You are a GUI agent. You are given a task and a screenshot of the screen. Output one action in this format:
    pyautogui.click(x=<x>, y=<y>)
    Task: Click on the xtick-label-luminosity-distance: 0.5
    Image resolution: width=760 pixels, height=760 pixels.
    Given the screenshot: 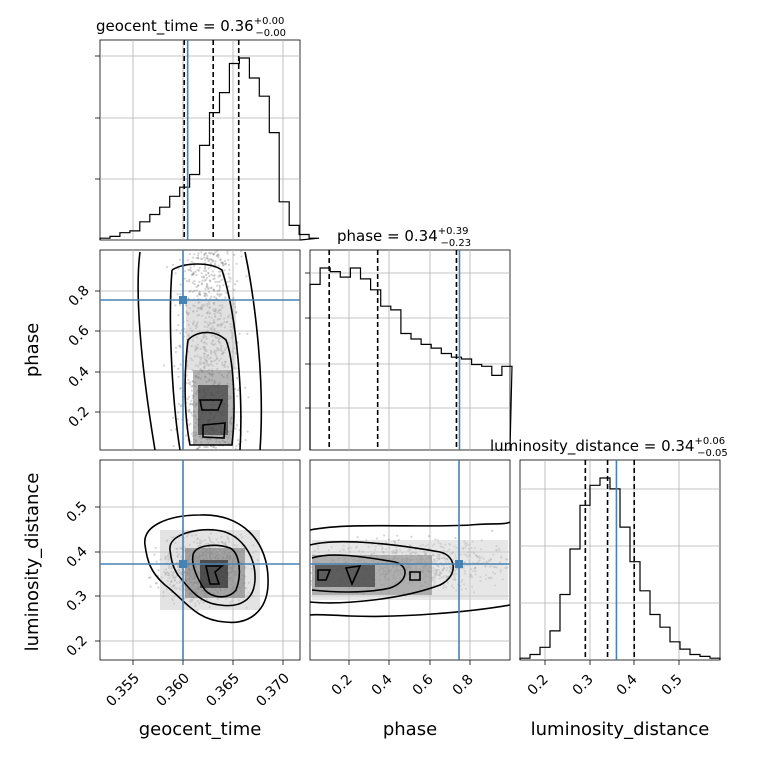 What is the action you would take?
    pyautogui.click(x=672, y=685)
    